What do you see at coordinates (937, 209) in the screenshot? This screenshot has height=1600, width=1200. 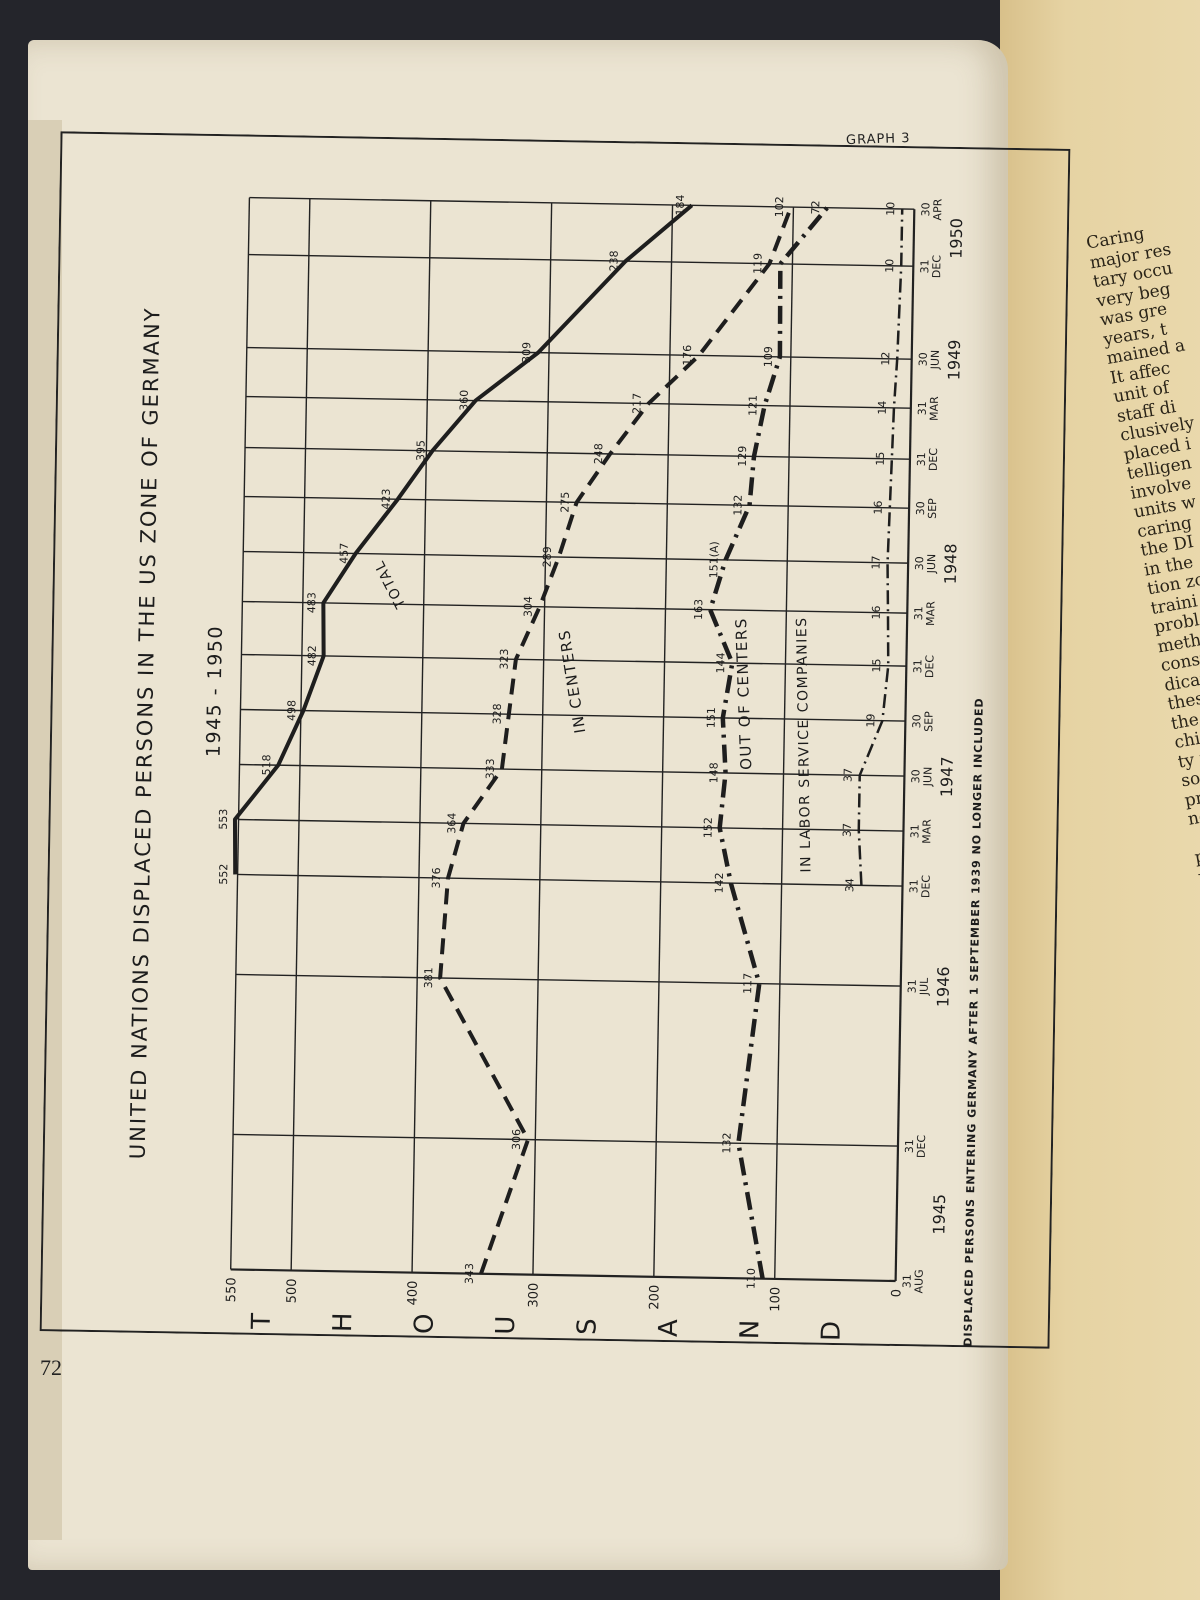 I see `x-tick-month: APR` at bounding box center [937, 209].